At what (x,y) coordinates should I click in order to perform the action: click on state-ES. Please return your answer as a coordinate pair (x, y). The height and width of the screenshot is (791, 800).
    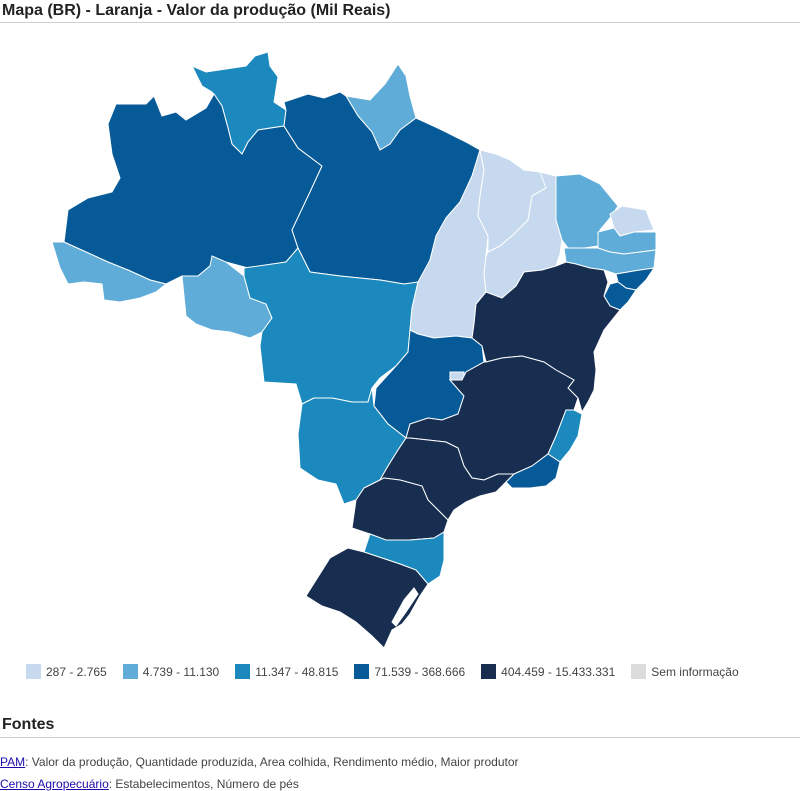
    Looking at the image, I should click on (565, 436).